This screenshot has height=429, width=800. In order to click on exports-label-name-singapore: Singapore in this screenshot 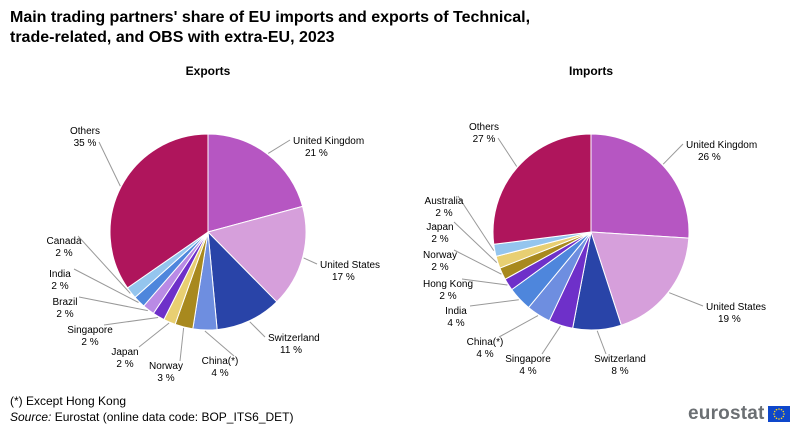, I will do `click(90, 330)`.